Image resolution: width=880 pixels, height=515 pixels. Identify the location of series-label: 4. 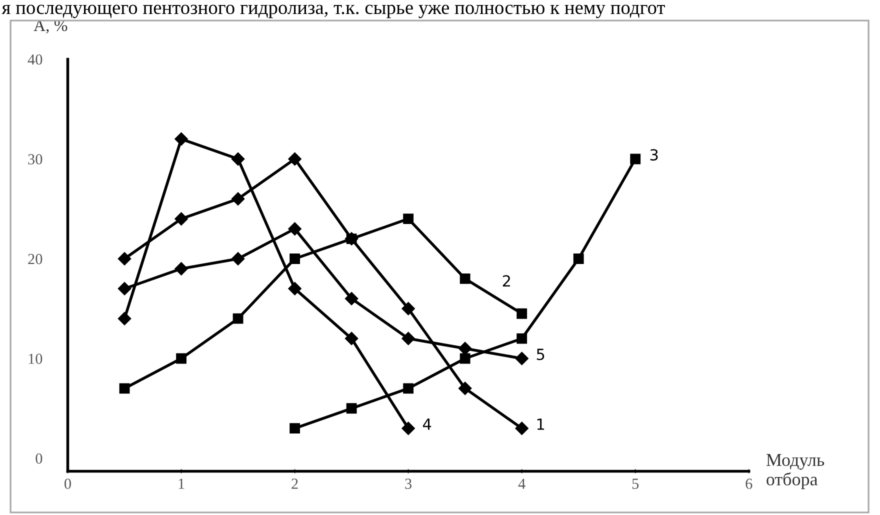
(427, 424).